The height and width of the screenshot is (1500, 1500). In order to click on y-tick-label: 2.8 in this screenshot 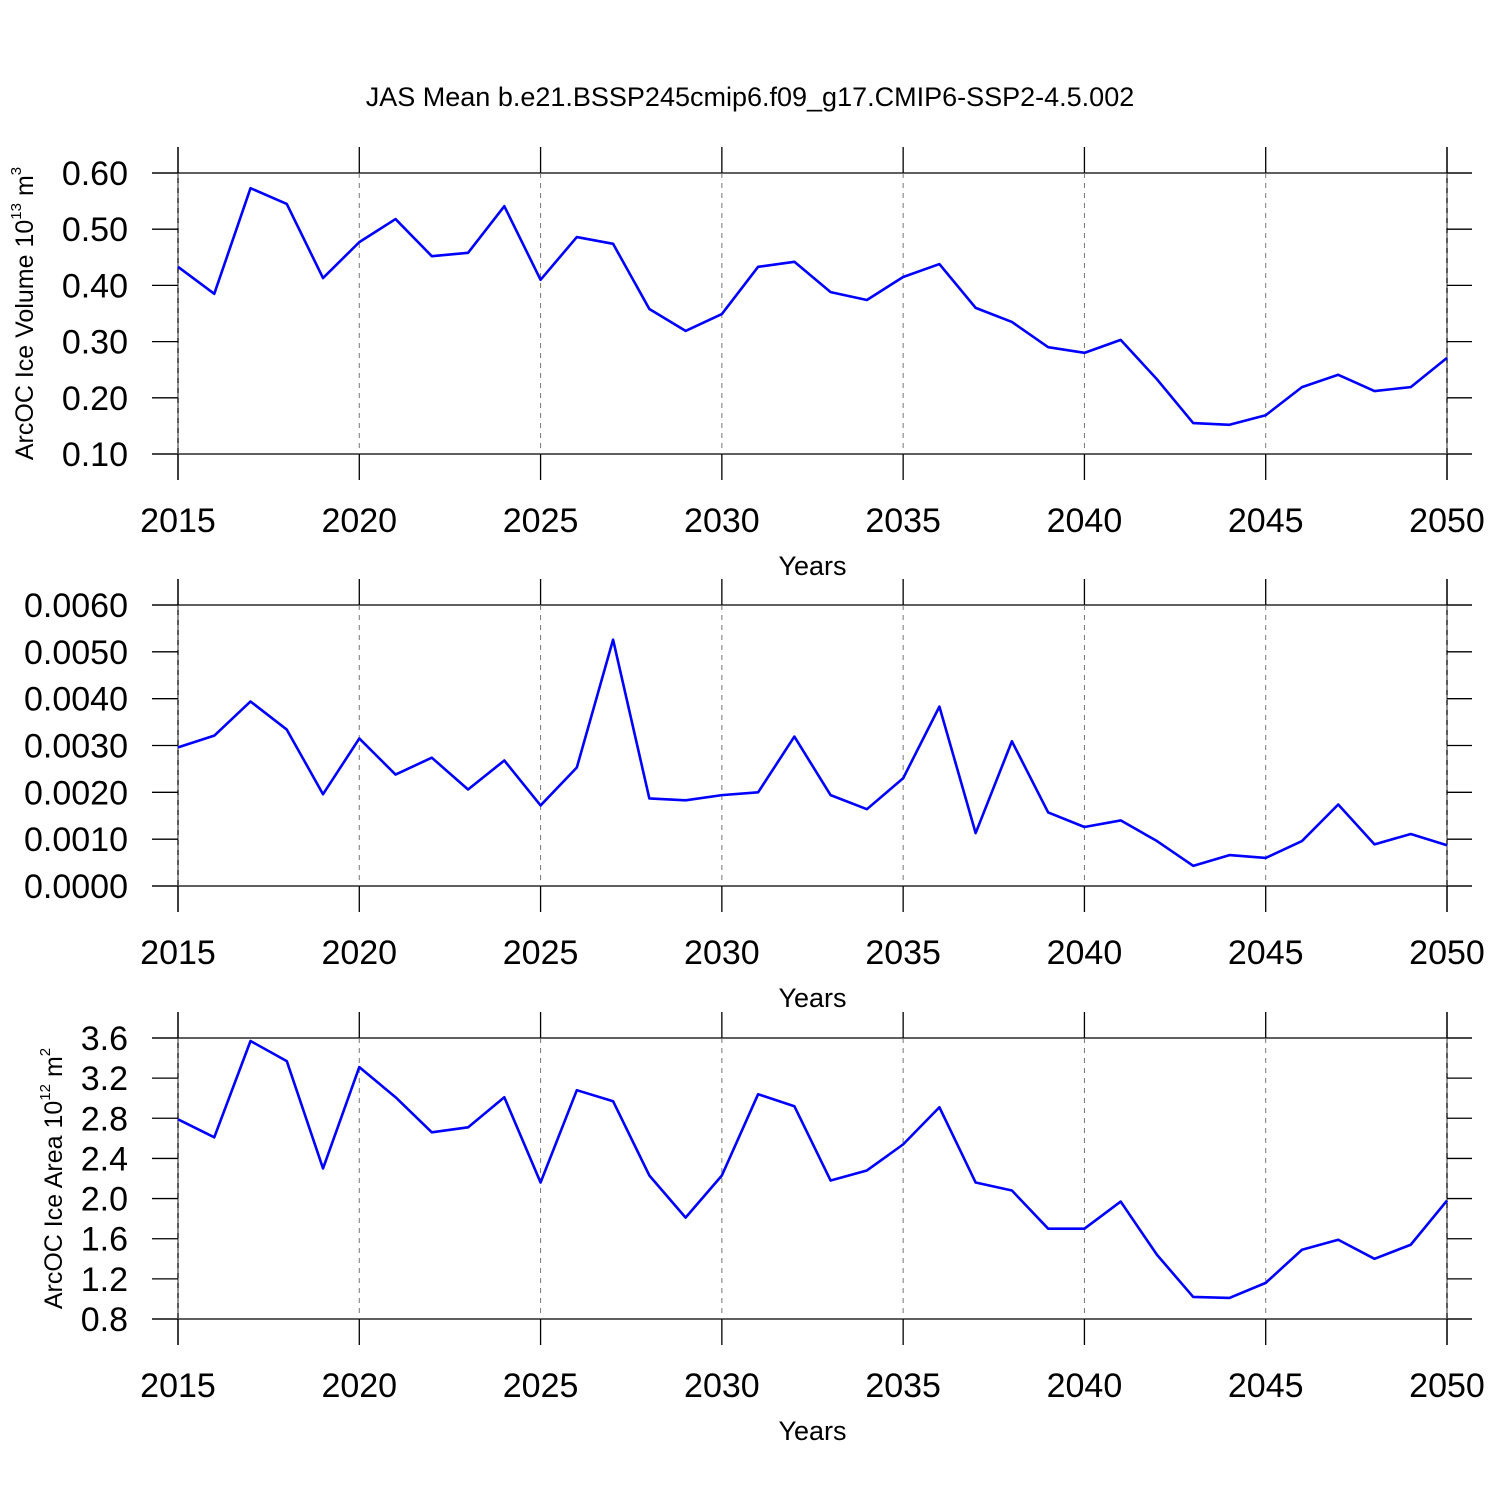, I will do `click(104, 1119)`.